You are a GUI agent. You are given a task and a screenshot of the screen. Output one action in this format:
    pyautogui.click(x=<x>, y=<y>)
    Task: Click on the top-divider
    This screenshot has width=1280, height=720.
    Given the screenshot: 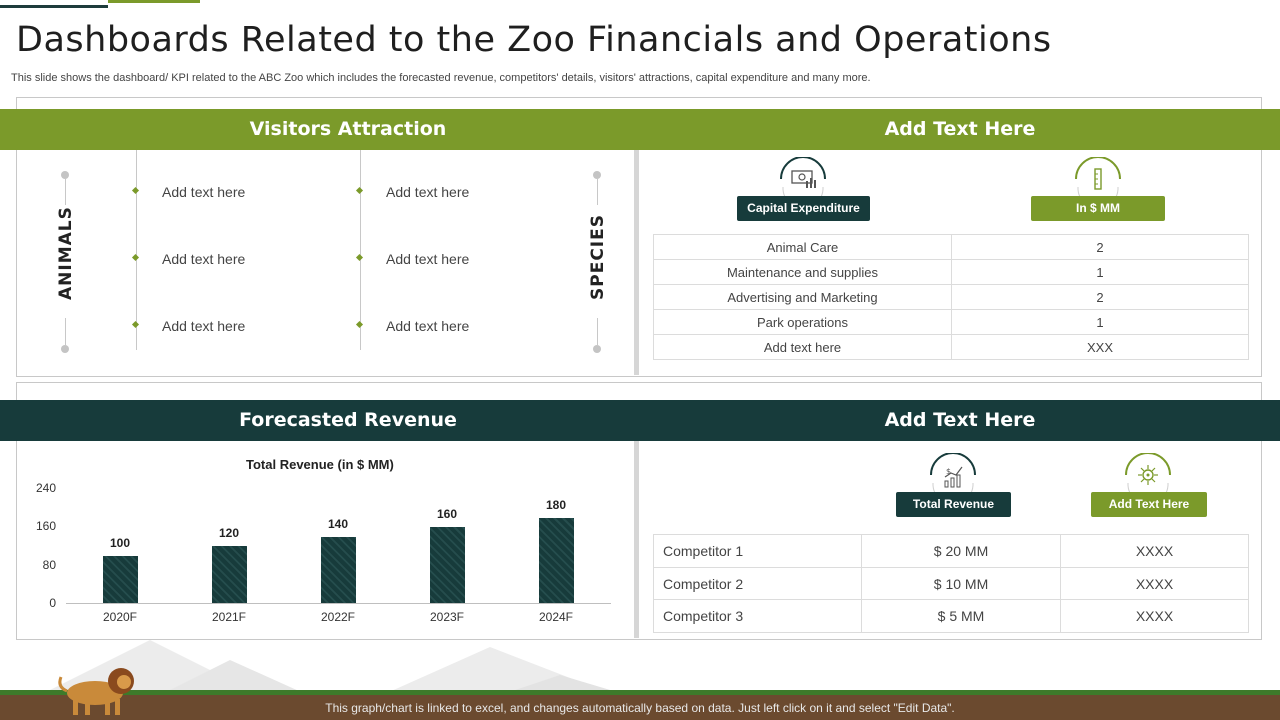 What is the action you would take?
    pyautogui.click(x=636, y=262)
    